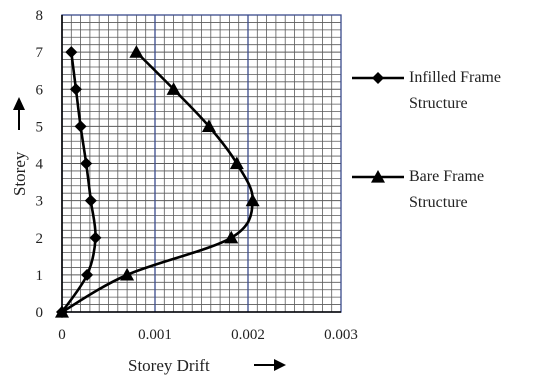 The image size is (534, 378). What do you see at coordinates (40, 53) in the screenshot?
I see `y-tick-label: 7` at bounding box center [40, 53].